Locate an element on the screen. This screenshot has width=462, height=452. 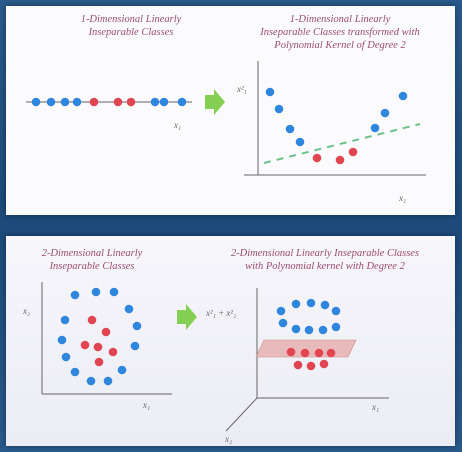
top-right-title-line3: Polynomial Kernel of Degree 2 is located at coordinates (340, 45).